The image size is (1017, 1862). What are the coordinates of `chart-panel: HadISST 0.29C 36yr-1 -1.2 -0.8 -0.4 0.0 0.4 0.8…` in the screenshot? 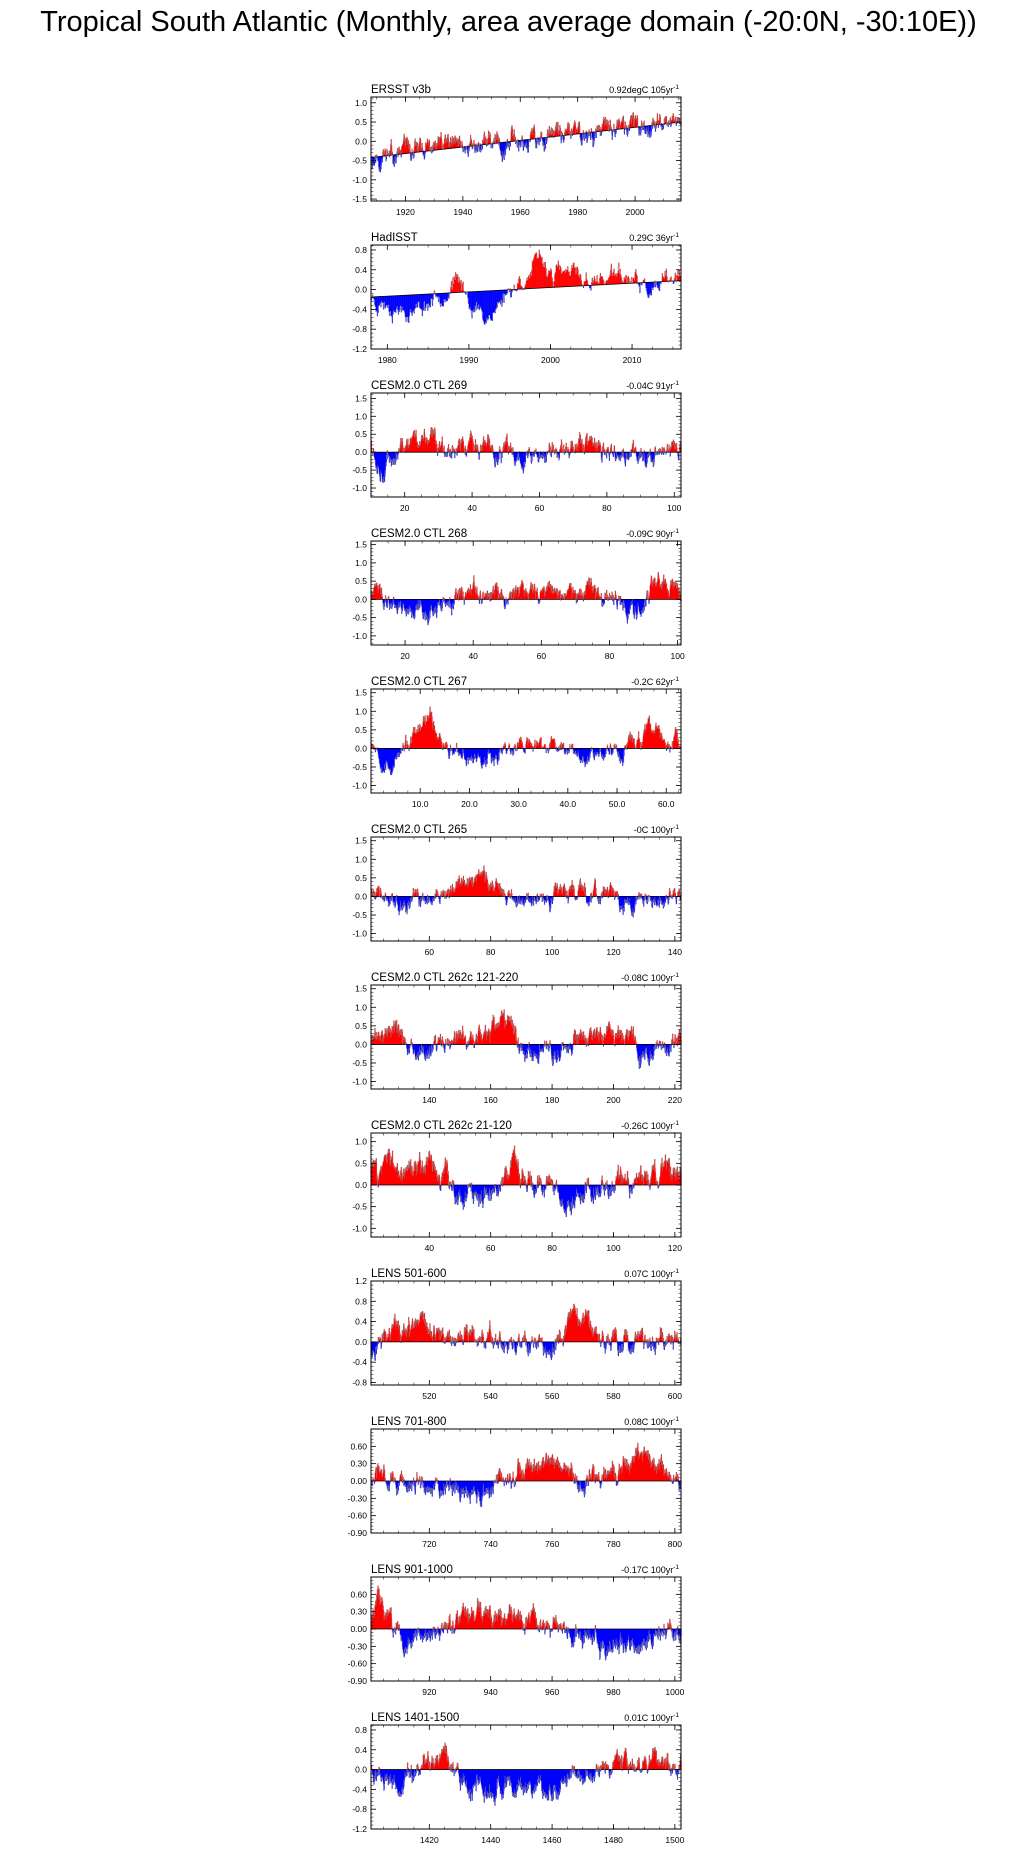 It's located at (516, 298).